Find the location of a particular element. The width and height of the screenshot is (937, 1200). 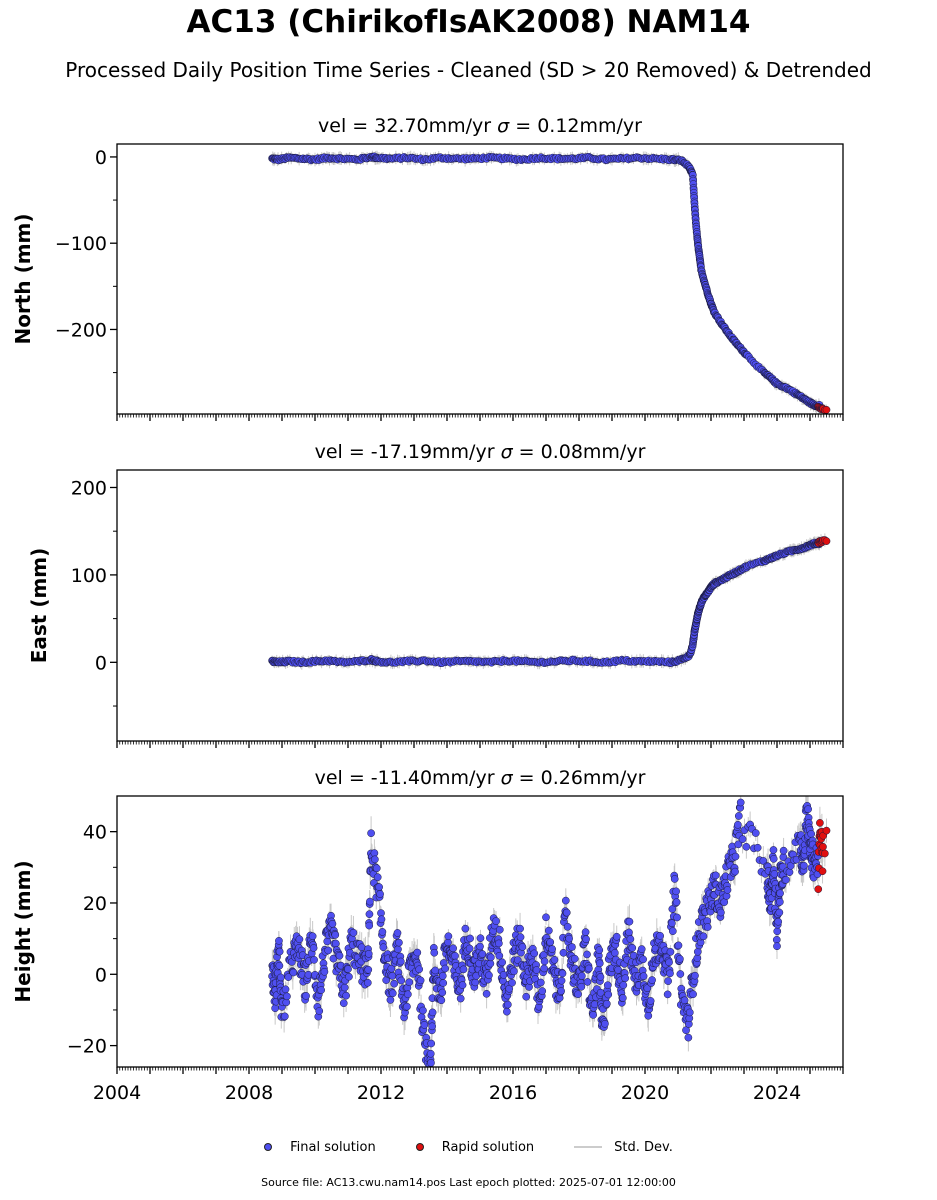

north-plot-area is located at coordinates (549, 282).